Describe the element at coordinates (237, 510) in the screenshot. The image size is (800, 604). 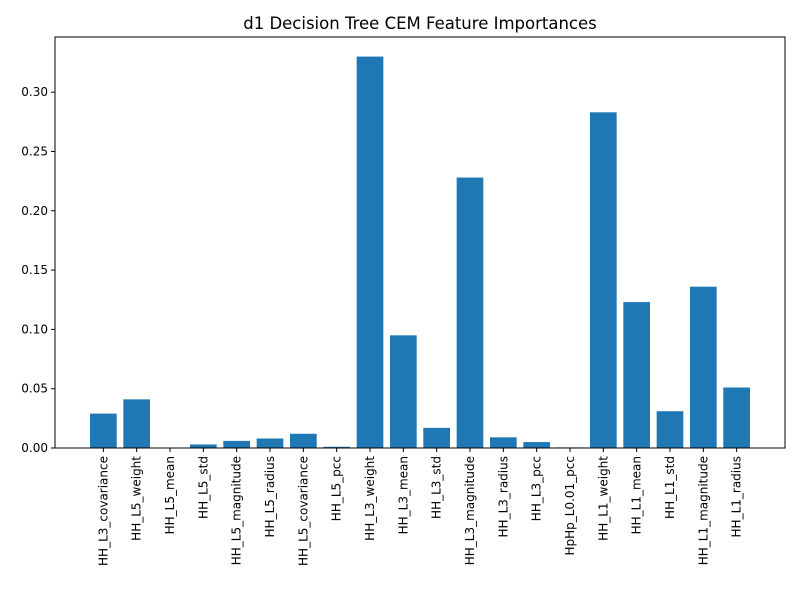
I see `x-tick-label: HH_L5_magnitude` at that location.